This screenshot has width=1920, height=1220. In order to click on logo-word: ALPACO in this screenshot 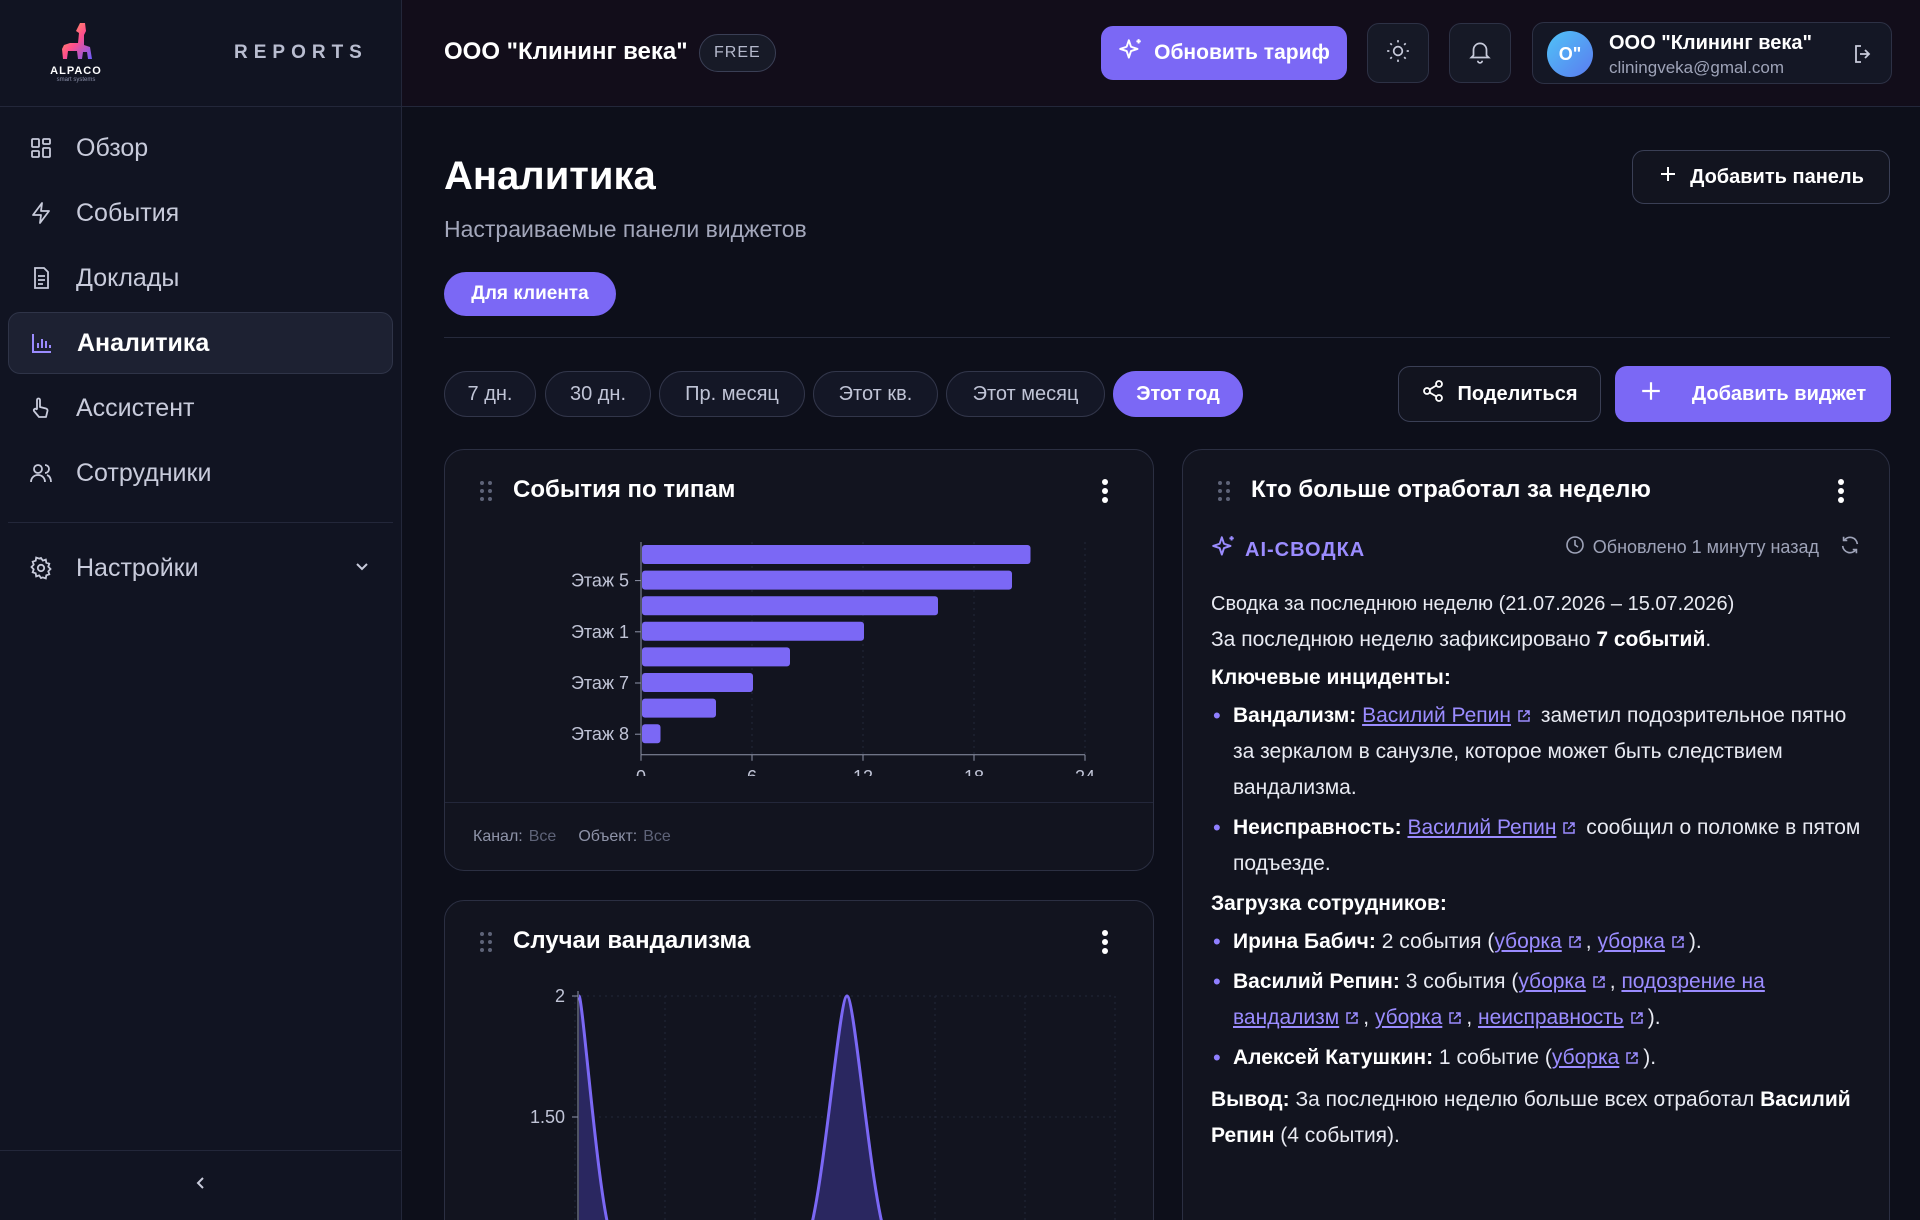, I will do `click(76, 71)`.